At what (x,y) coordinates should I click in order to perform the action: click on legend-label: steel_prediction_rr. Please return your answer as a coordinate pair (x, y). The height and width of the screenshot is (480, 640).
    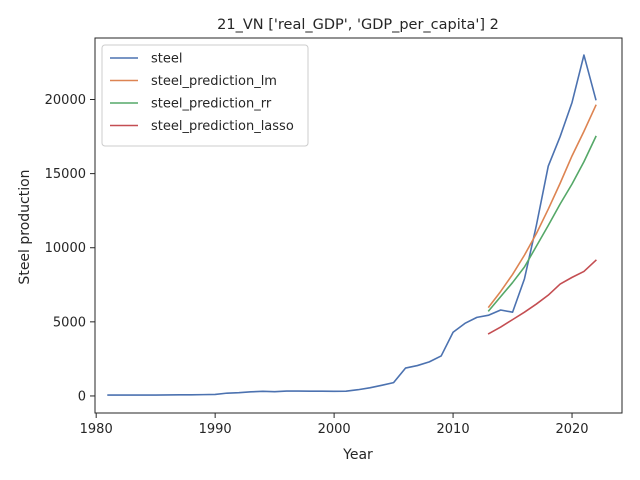
    Looking at the image, I should click on (211, 104).